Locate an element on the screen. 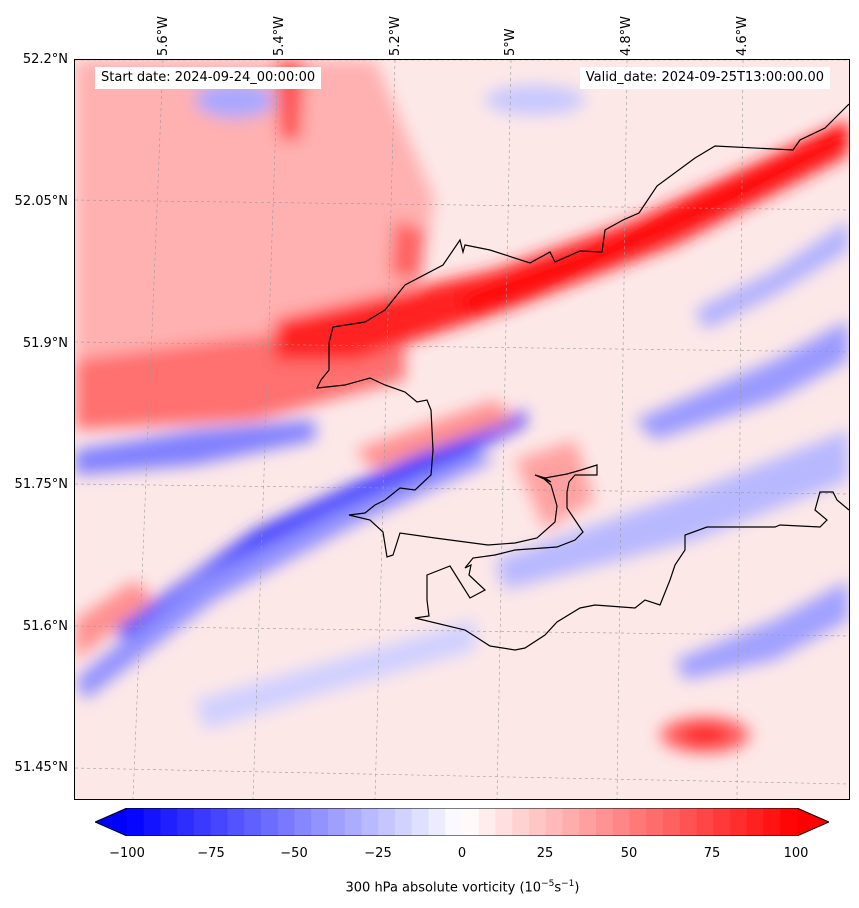 This screenshot has width=859, height=908. colorbar-tick-label: −25 is located at coordinates (378, 853).